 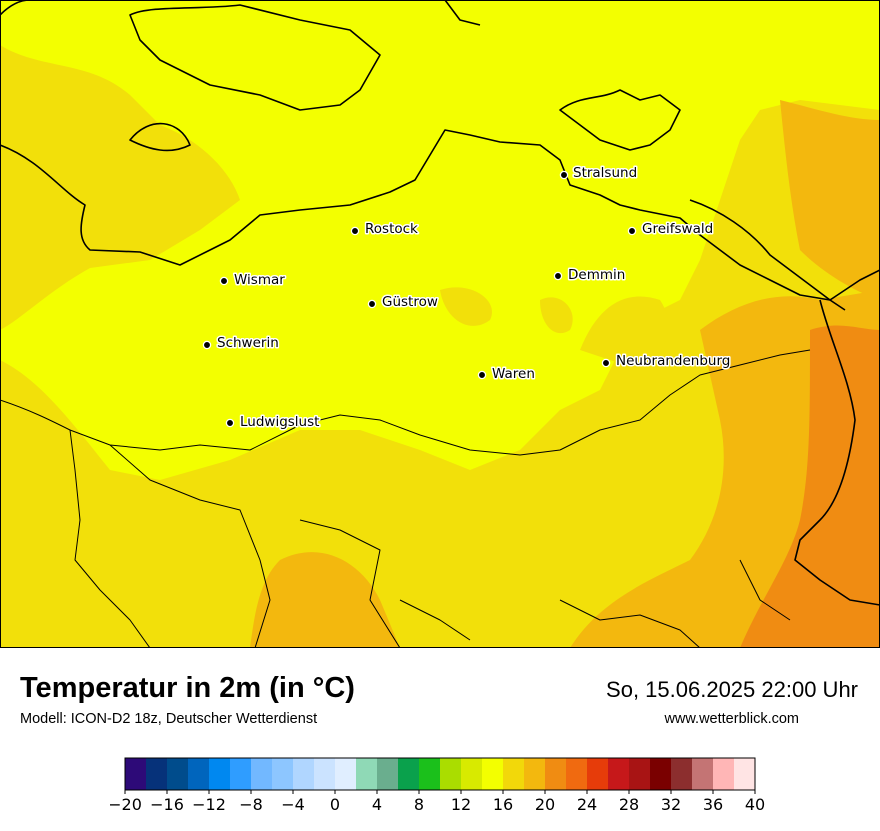 I want to click on legend-tick-label: −4, so click(x=293, y=804).